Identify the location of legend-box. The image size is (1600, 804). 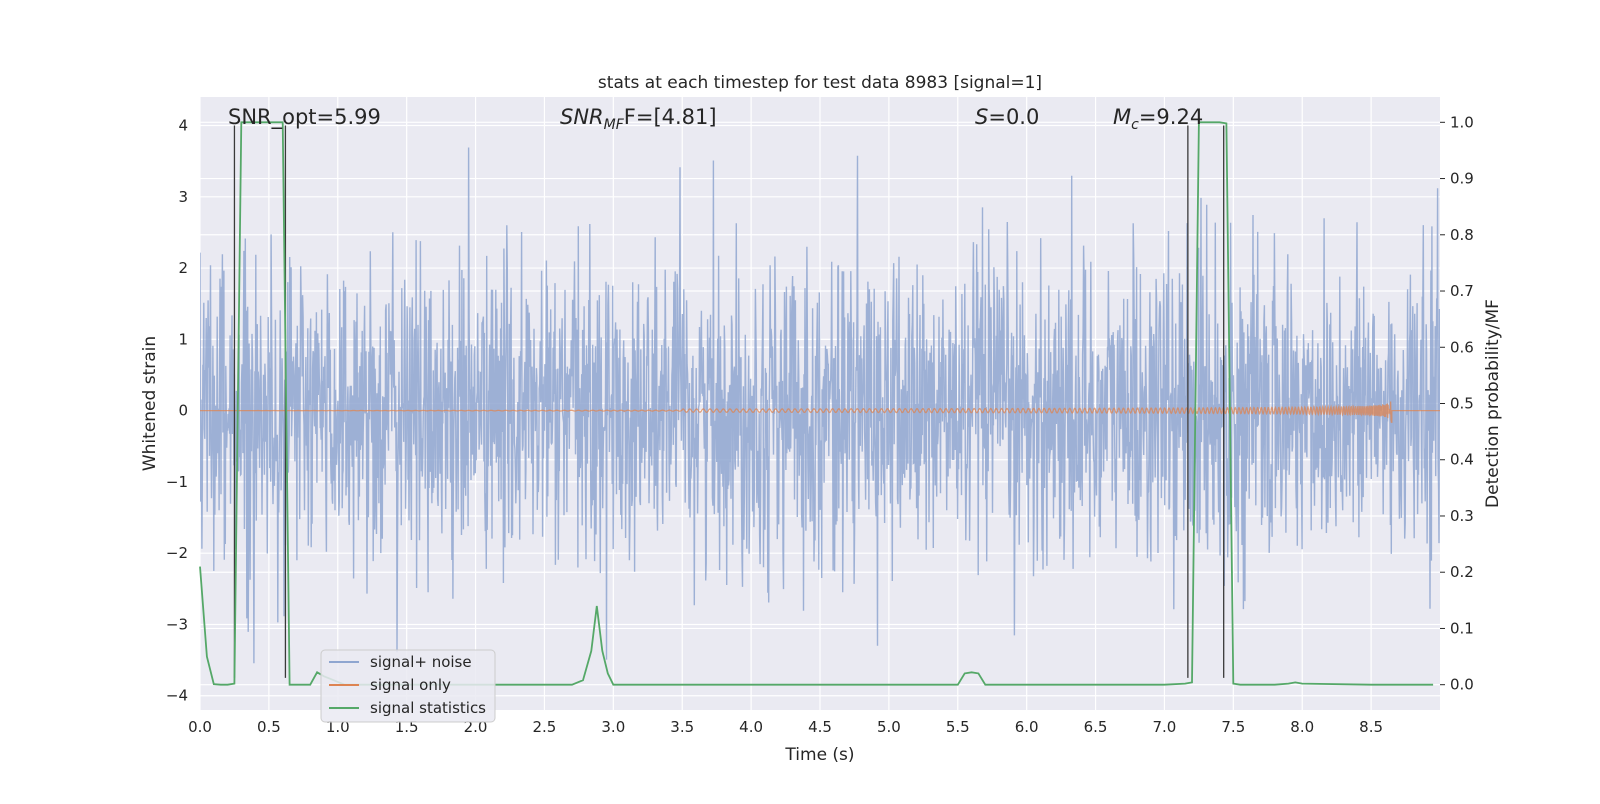
(408, 686).